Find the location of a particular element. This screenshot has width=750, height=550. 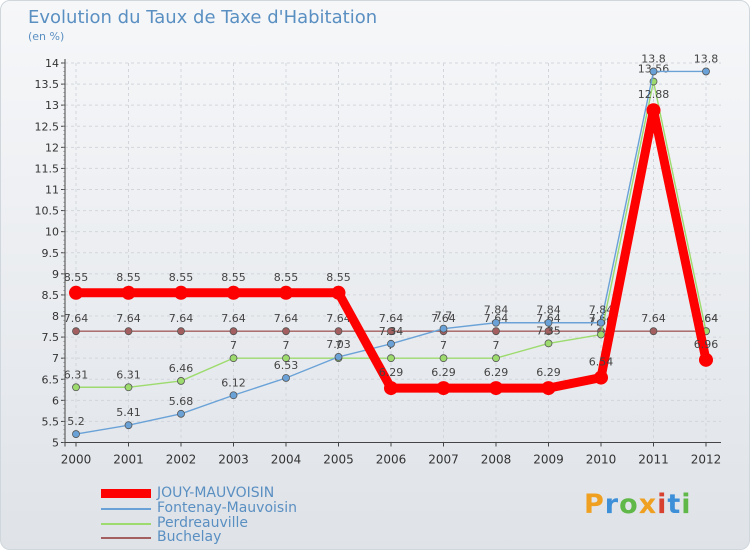

x-tick-label: 2003 is located at coordinates (233, 460).